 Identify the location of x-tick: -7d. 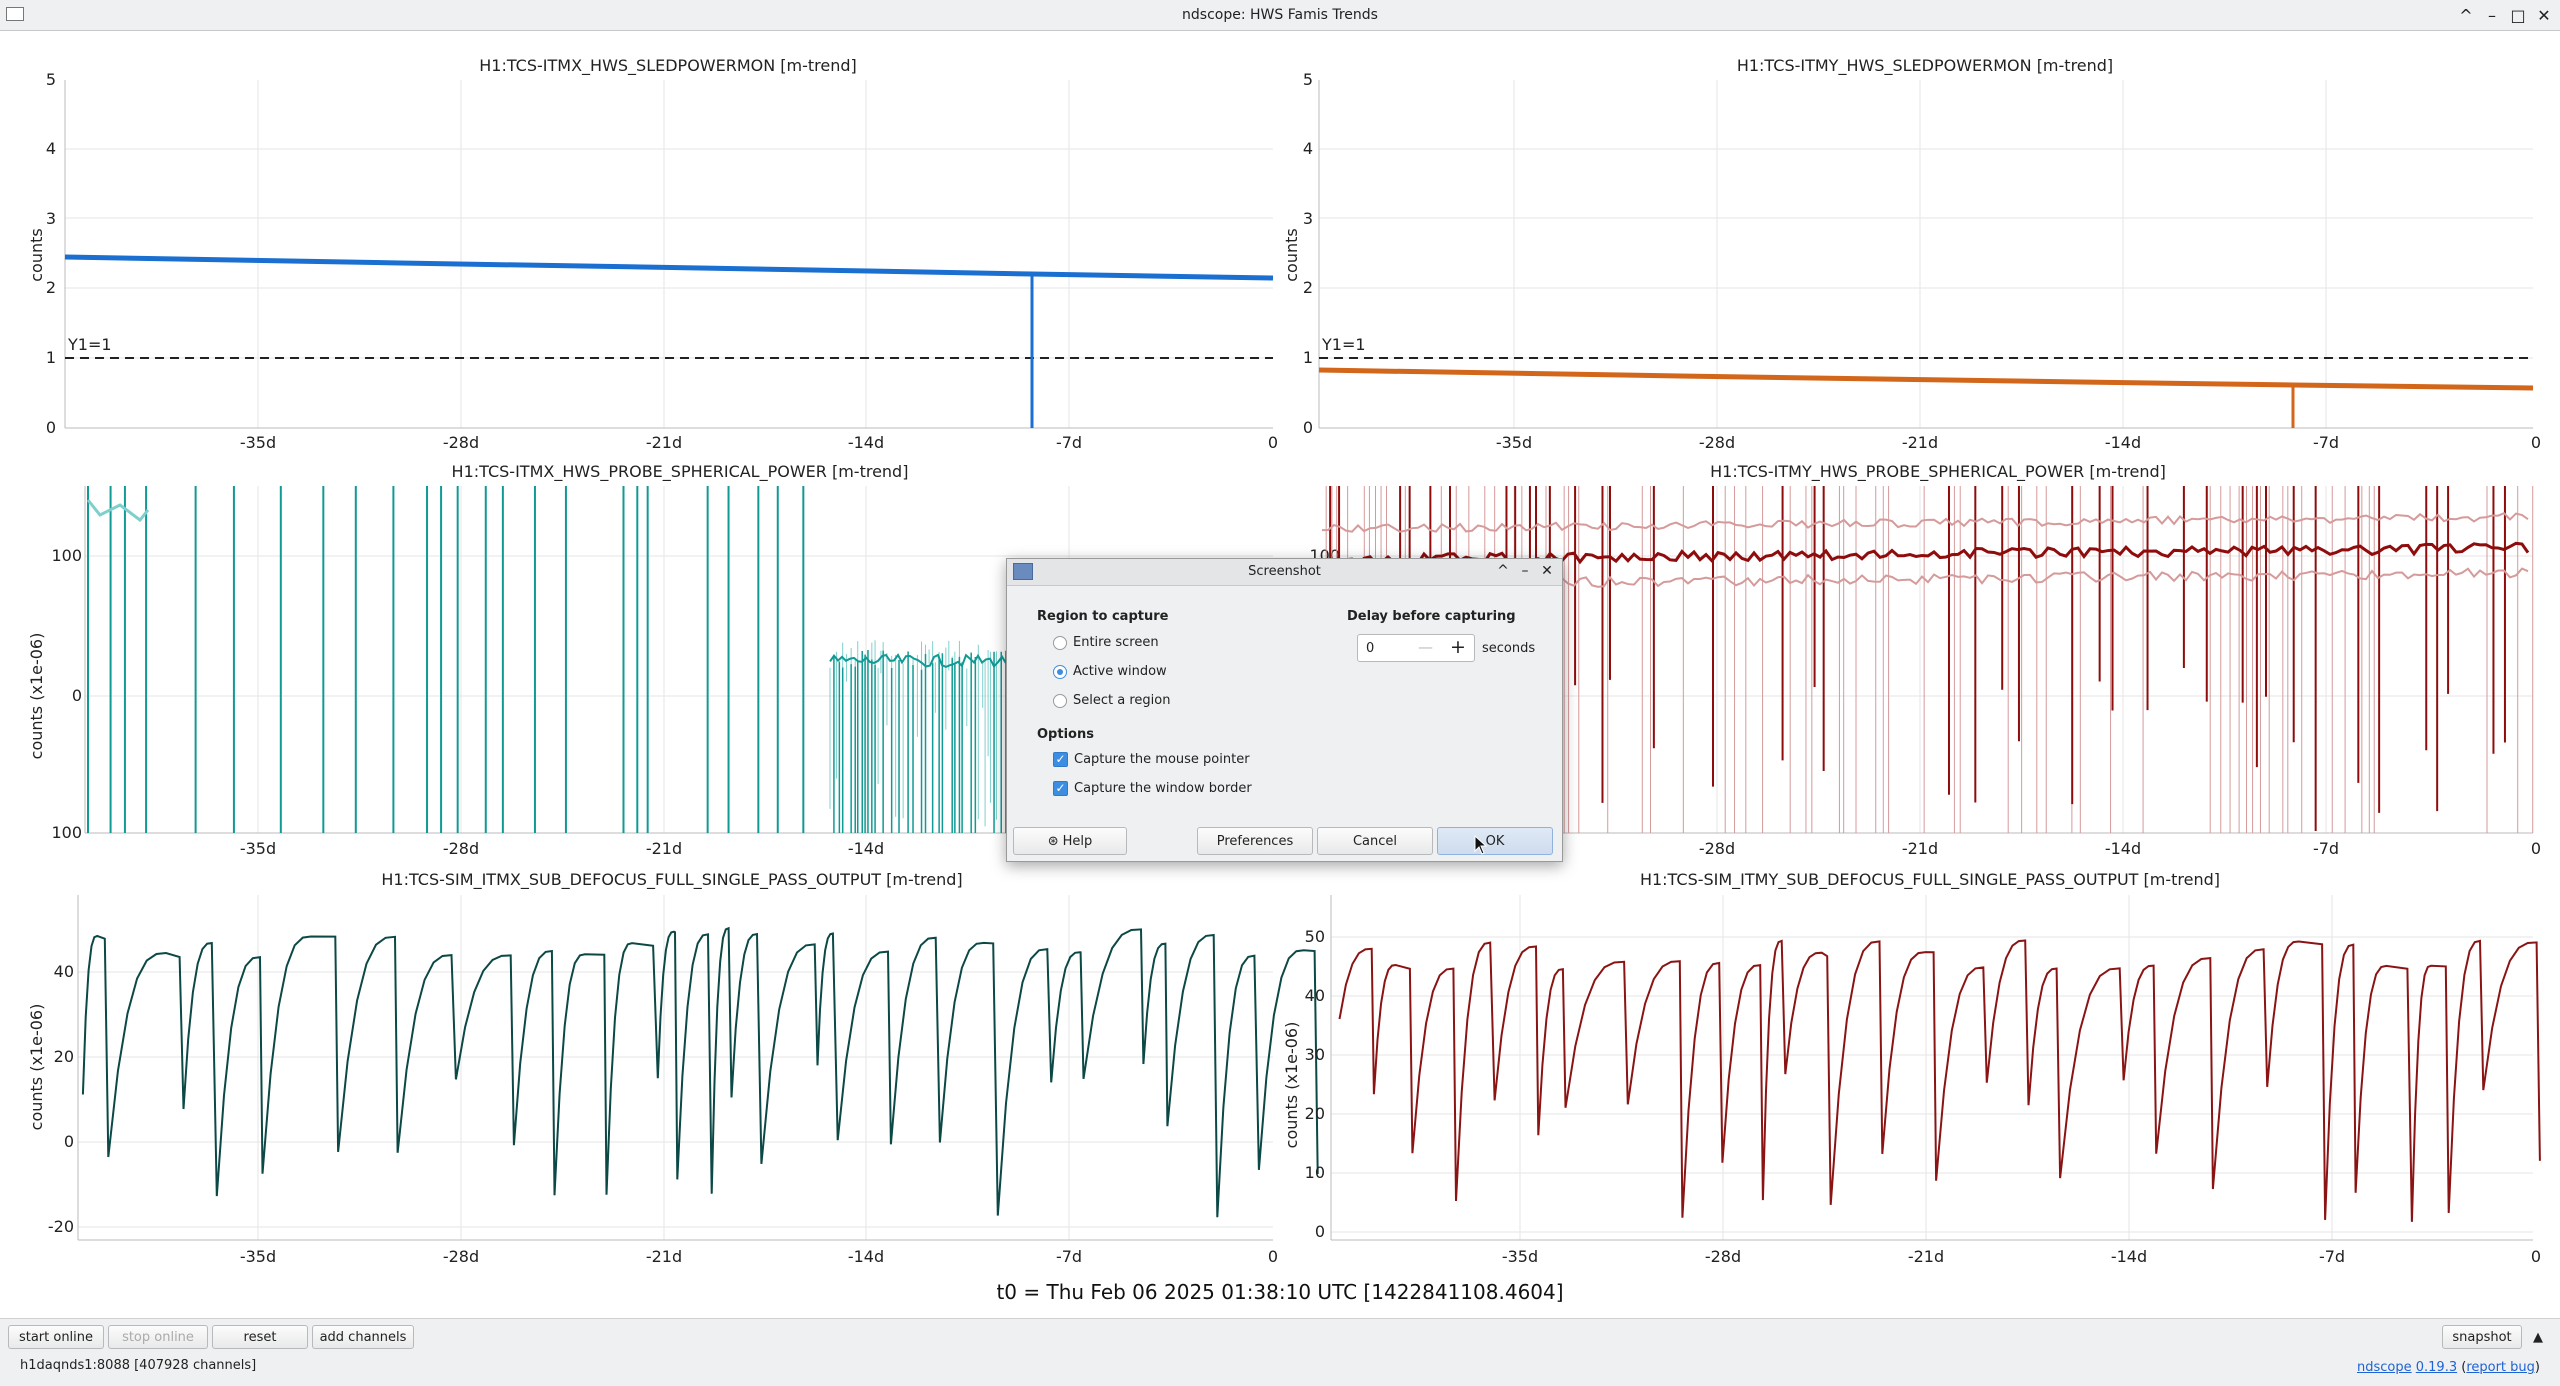
(2332, 1256).